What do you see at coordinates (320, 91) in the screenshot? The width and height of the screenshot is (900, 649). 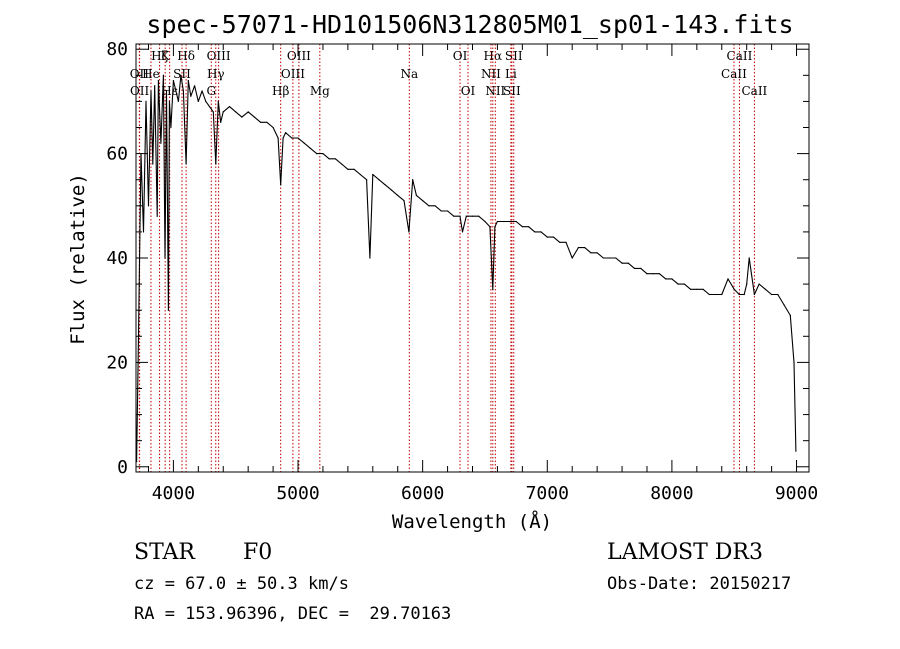 I see `spectral-line-label: Mg` at bounding box center [320, 91].